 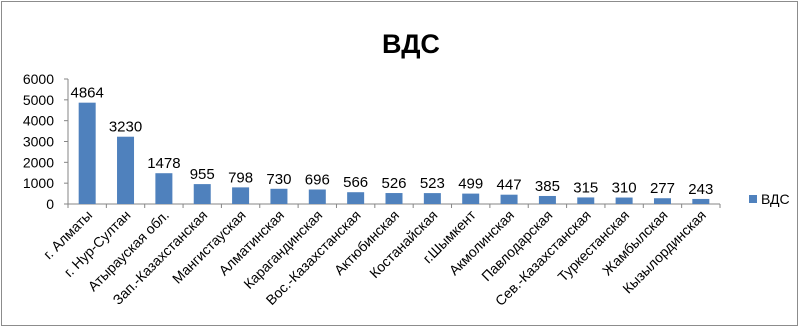 What do you see at coordinates (38, 183) in the screenshot?
I see `y-tick-label: 1000` at bounding box center [38, 183].